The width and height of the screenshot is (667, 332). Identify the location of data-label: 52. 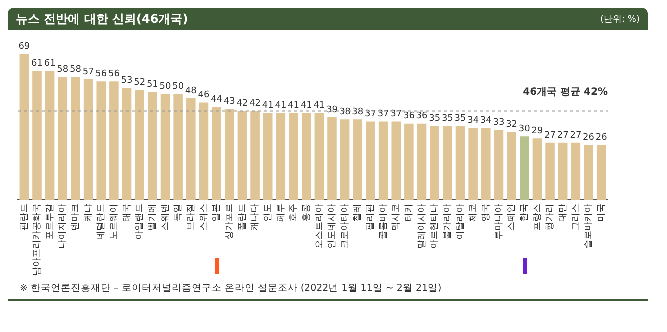
(140, 83).